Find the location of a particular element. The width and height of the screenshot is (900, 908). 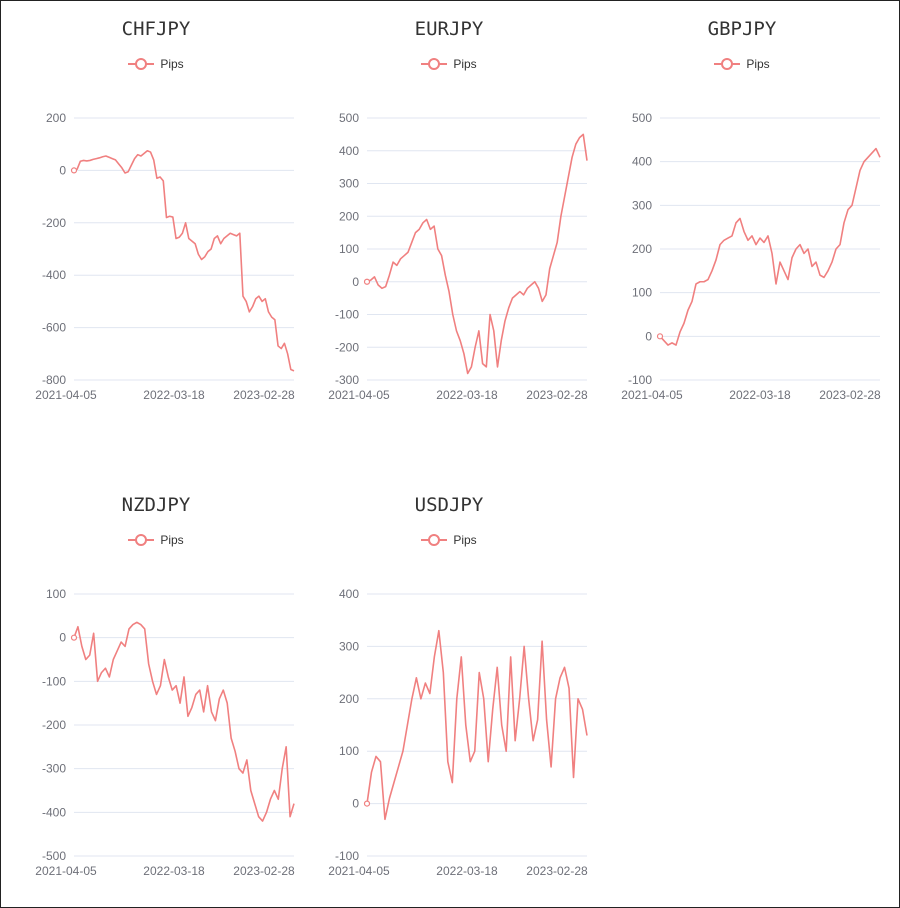

y-tick-label: -800 is located at coordinates (54, 380).